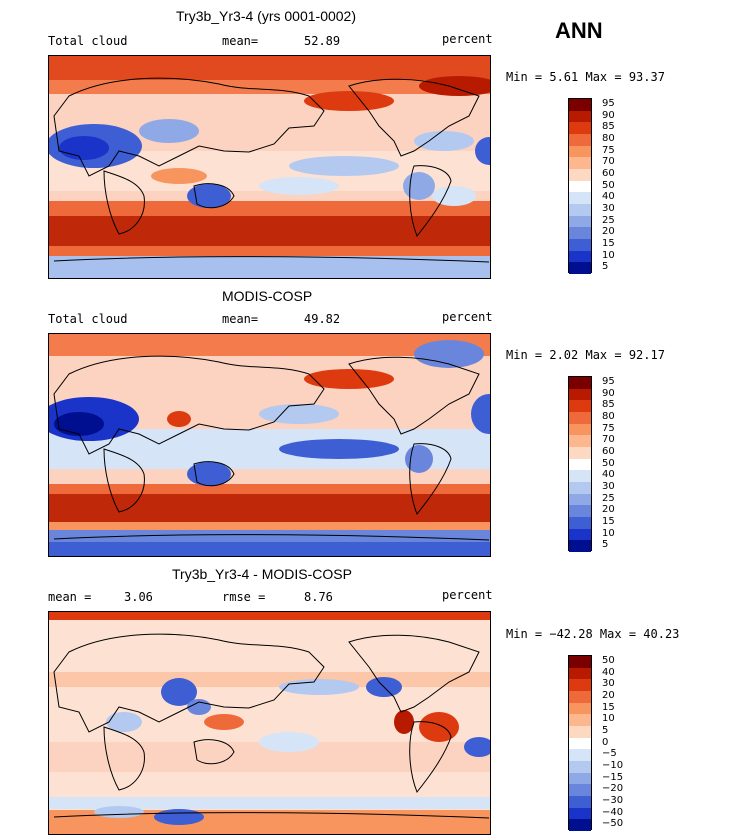 Image resolution: width=732 pixels, height=839 pixels. Describe the element at coordinates (613, 812) in the screenshot. I see `colorbar-tick-label: −40` at that location.